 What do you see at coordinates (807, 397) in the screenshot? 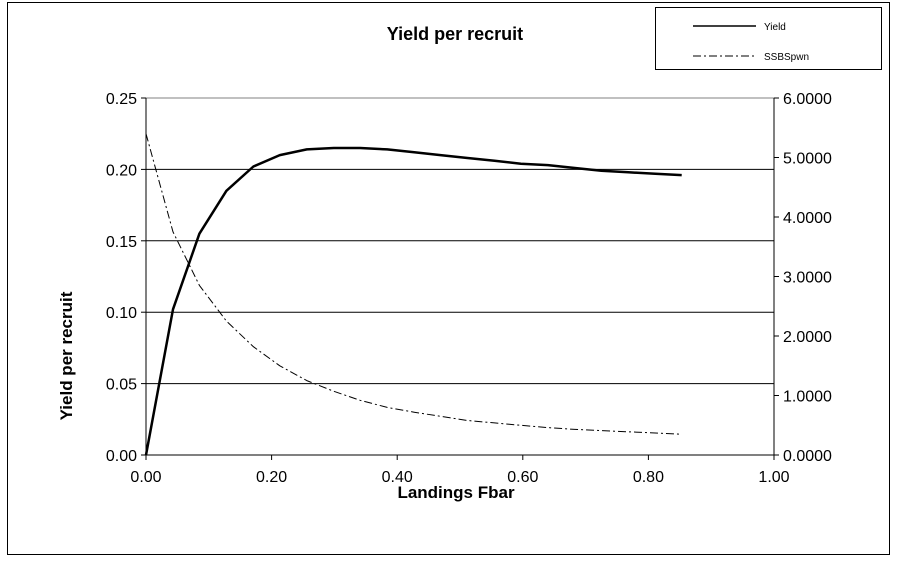
I see `y2-tick-label: 1.0000` at bounding box center [807, 397].